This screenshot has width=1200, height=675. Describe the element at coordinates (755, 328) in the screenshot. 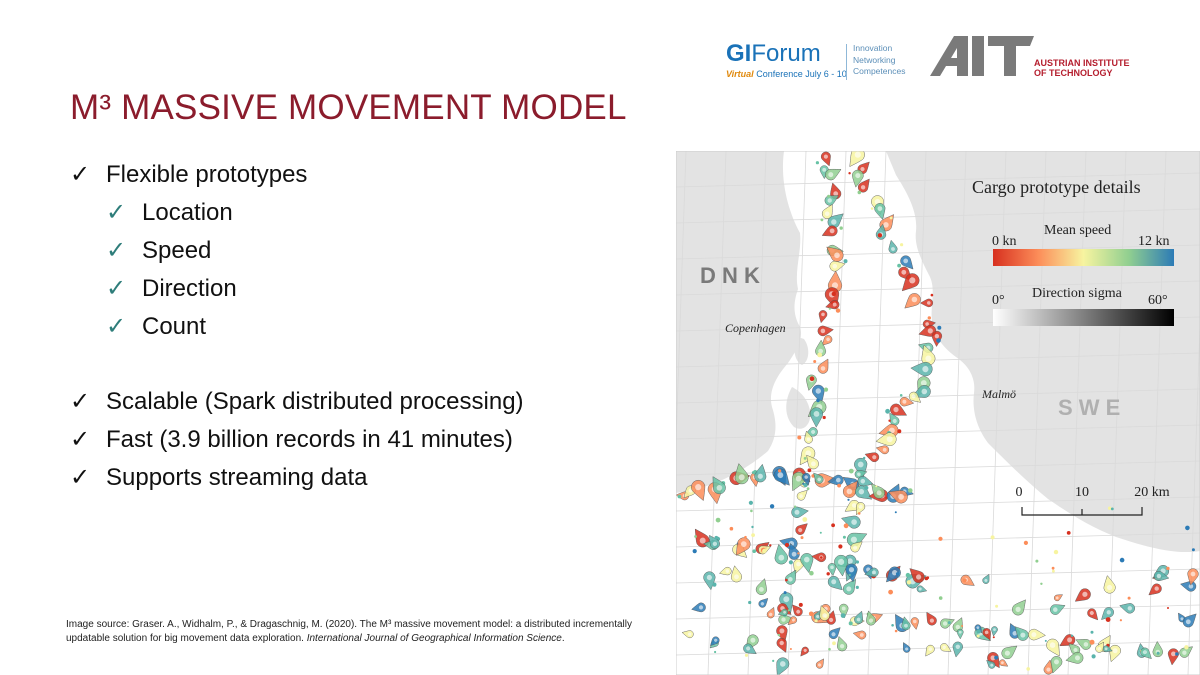

I see `label-copenhagen: Copenhagen` at that location.